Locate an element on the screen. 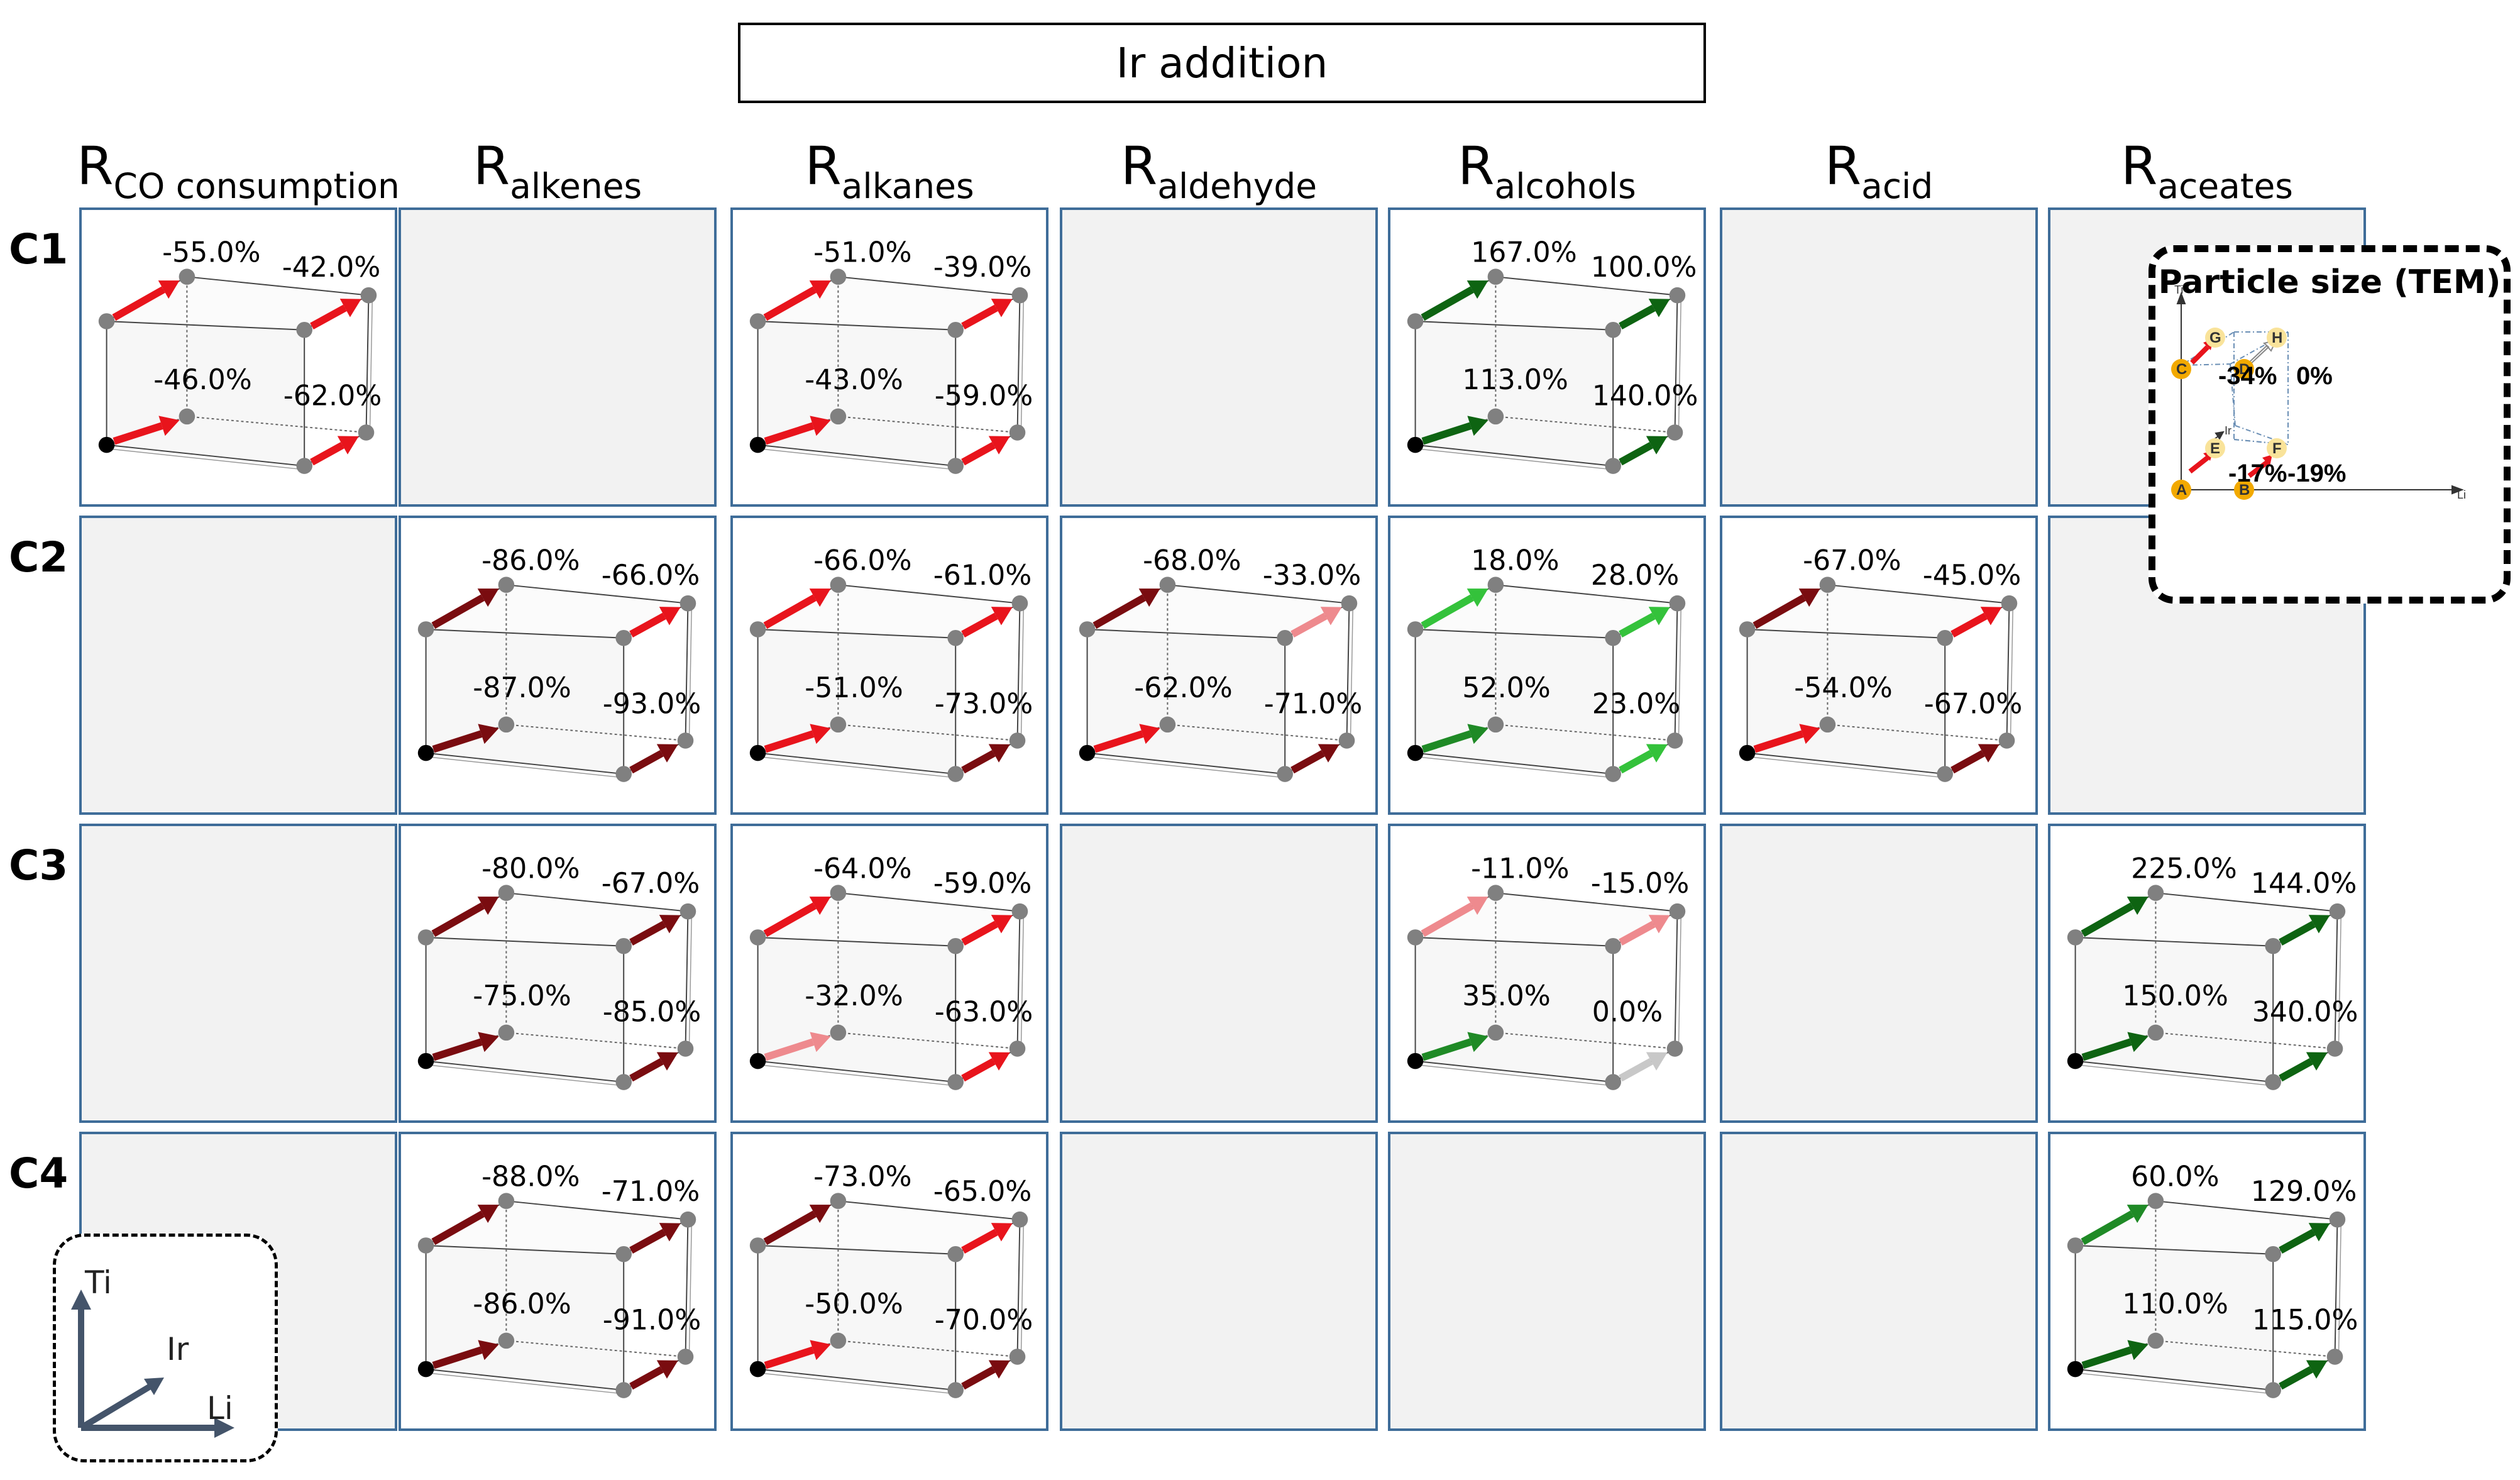  label-bottom-right: -91.0% is located at coordinates (652, 1321).